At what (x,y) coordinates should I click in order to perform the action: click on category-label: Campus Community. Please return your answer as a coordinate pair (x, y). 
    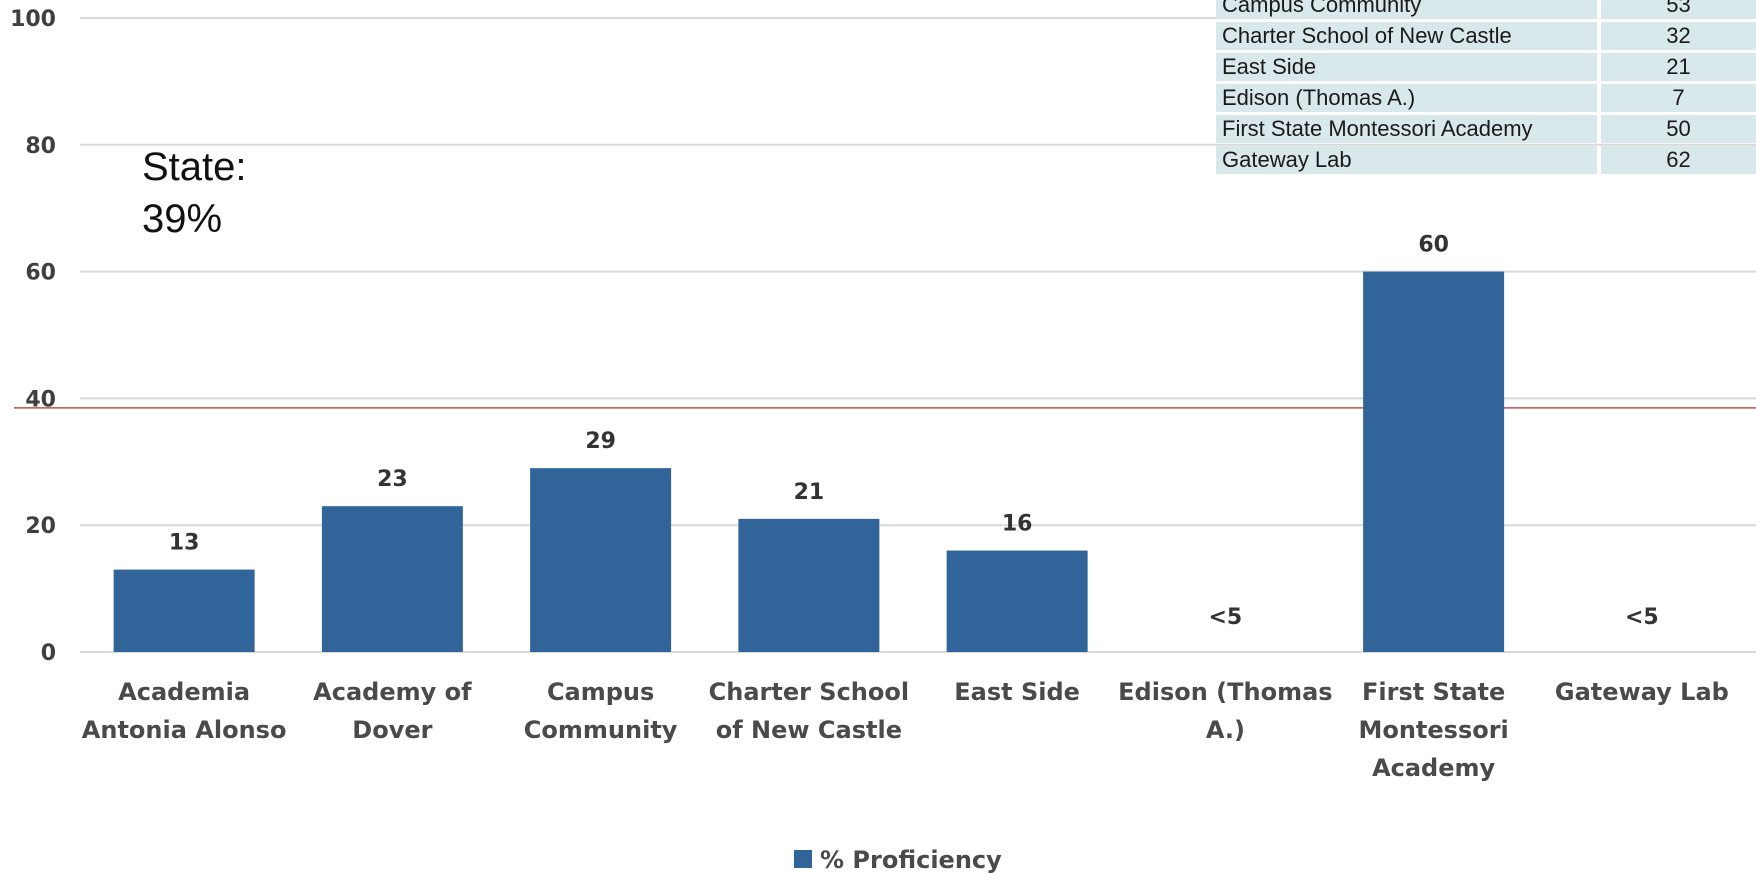
    Looking at the image, I should click on (601, 711).